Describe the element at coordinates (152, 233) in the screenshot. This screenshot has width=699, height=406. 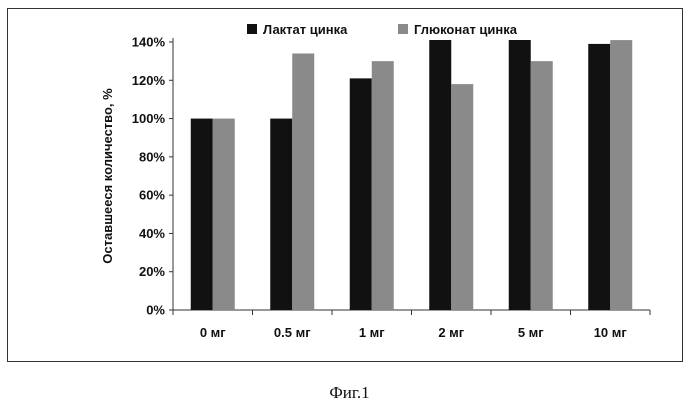
I see `y-tick-label: 40%` at that location.